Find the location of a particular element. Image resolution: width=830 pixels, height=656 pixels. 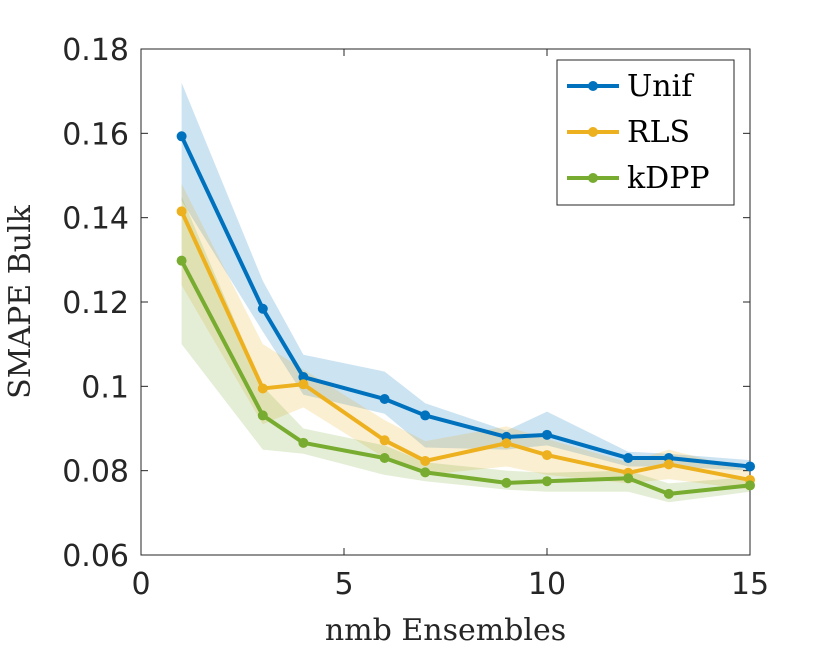

legend-item-rls: RLS is located at coordinates (628, 132).